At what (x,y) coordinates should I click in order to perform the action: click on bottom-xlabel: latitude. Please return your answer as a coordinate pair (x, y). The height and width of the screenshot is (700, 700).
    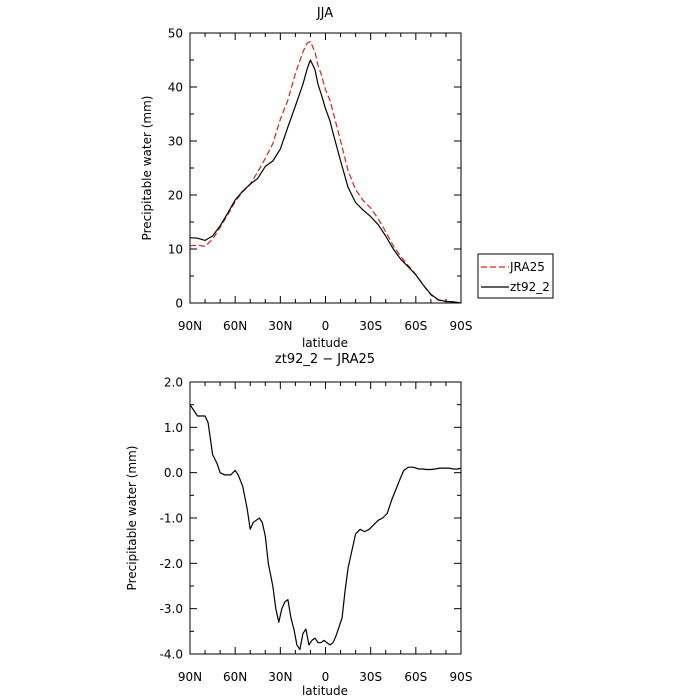
    Looking at the image, I should click on (325, 691).